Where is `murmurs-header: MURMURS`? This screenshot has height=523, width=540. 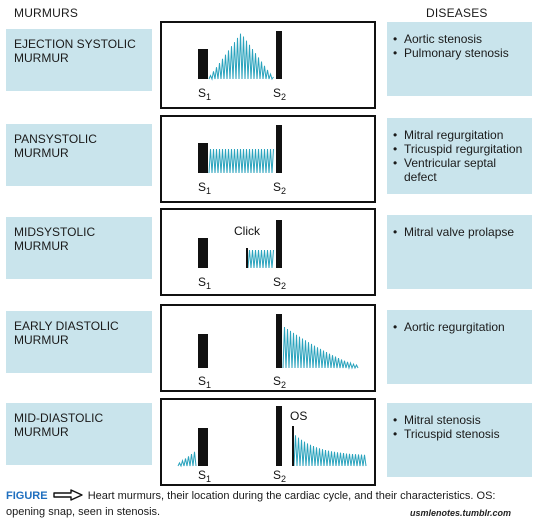 murmurs-header: MURMURS is located at coordinates (46, 13).